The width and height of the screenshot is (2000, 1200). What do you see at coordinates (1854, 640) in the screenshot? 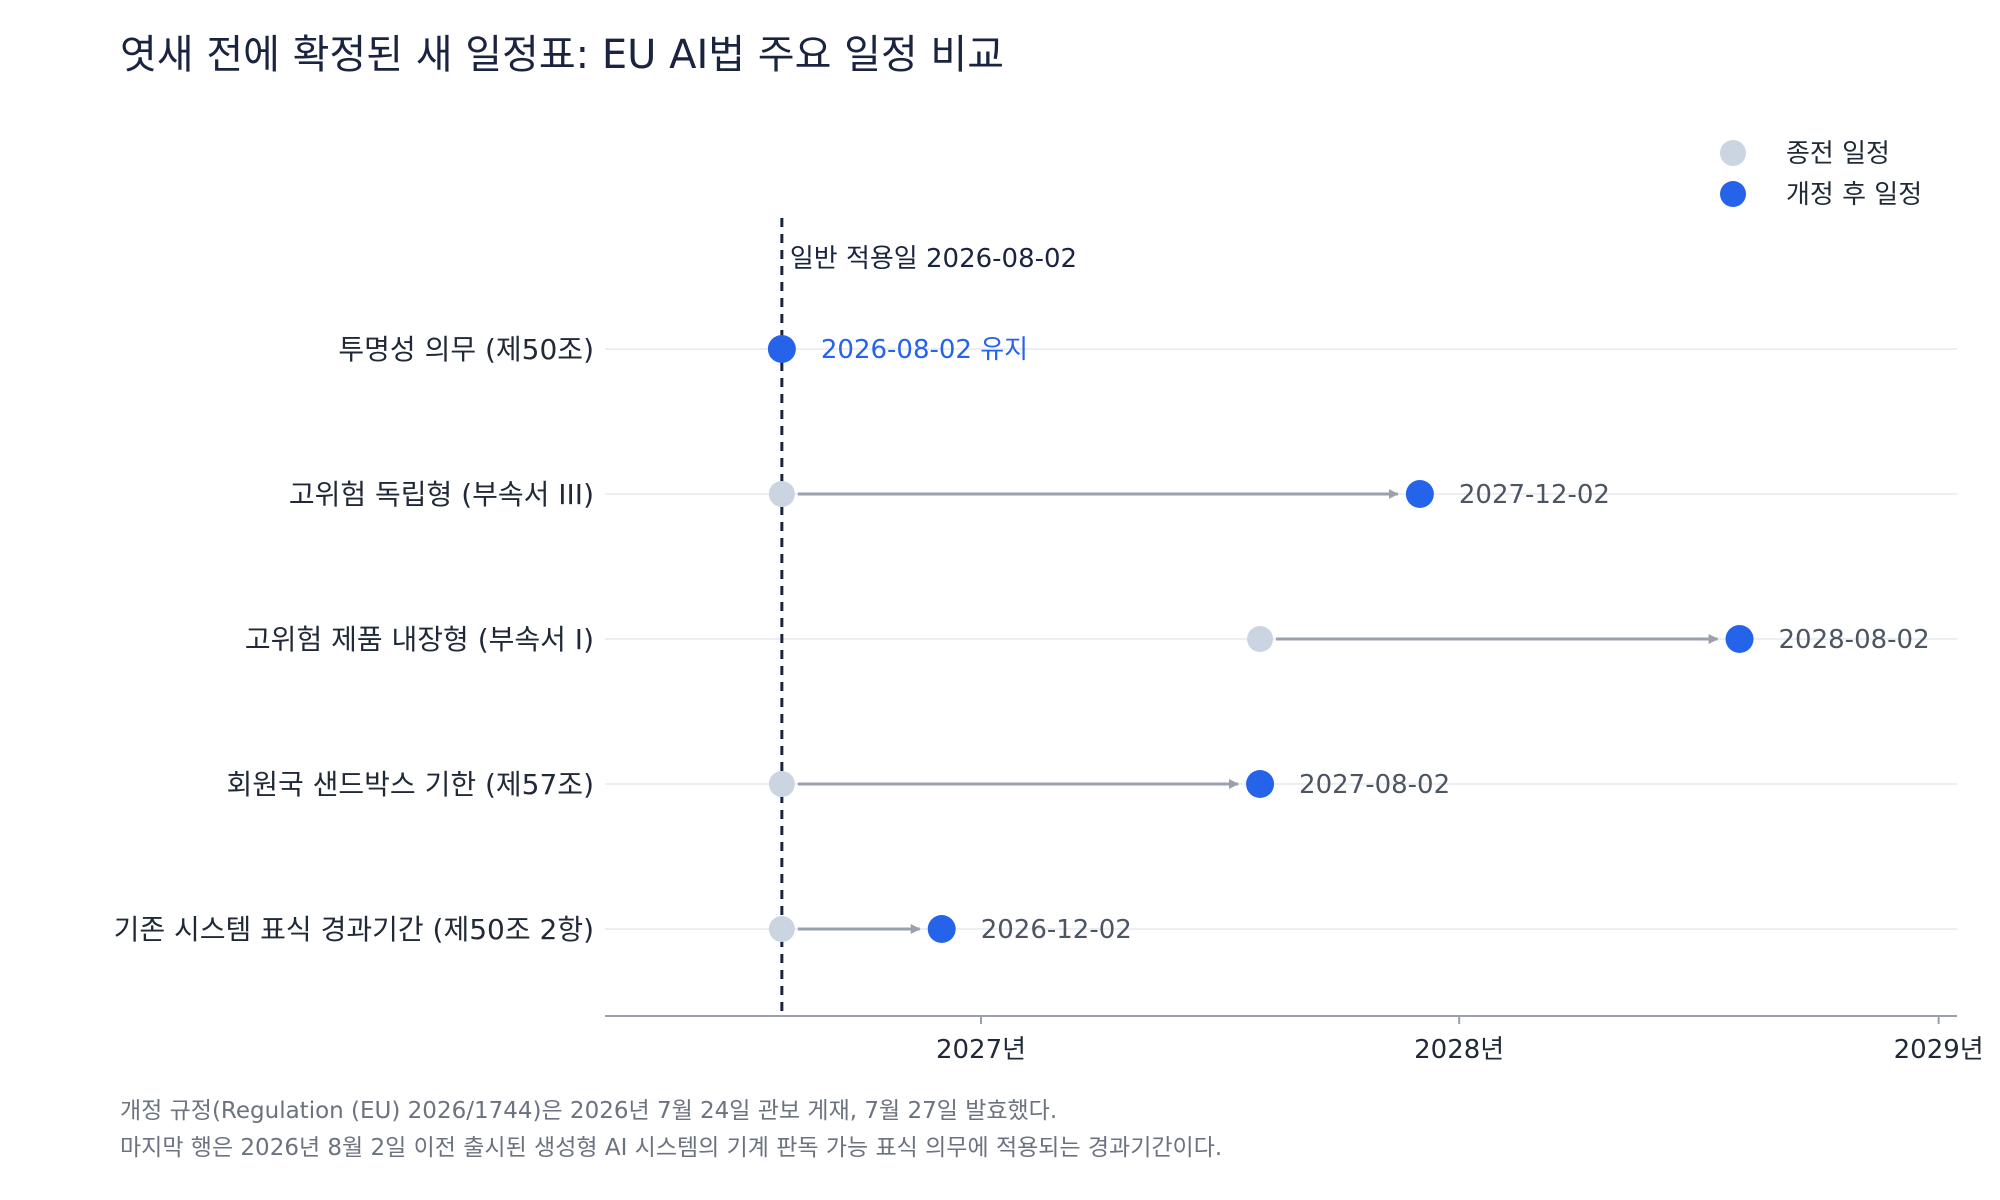
I see `value-label: 2028-08-02` at bounding box center [1854, 640].